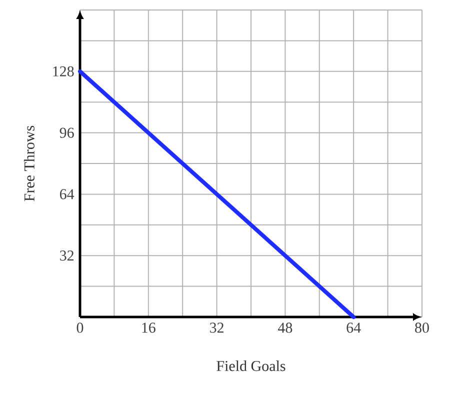 This screenshot has width=451, height=405. Describe the element at coordinates (67, 194) in the screenshot. I see `y-tick-label: 64` at that location.